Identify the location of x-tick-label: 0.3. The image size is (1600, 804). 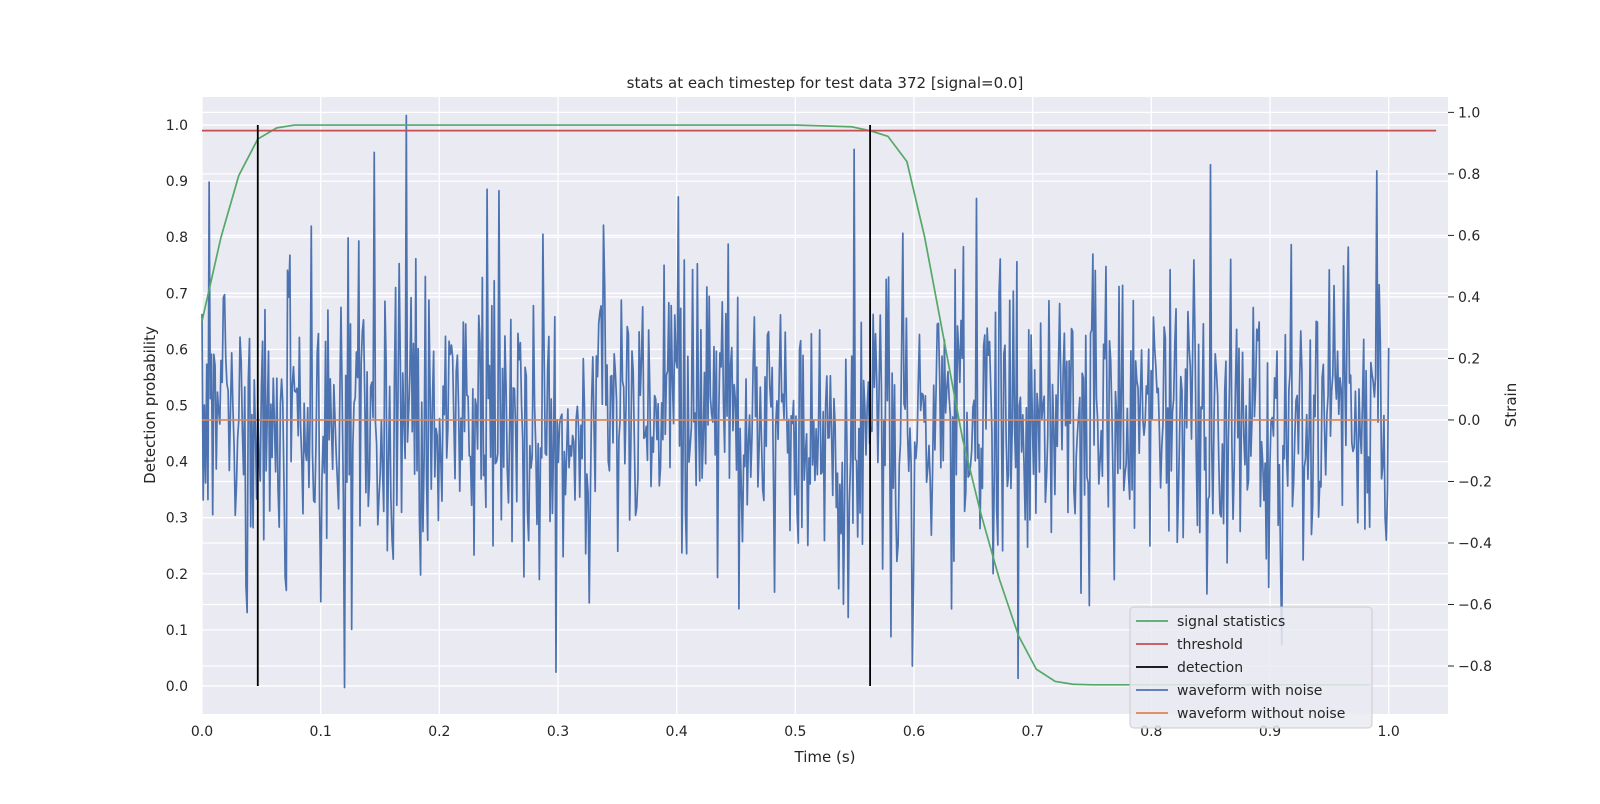
(558, 732).